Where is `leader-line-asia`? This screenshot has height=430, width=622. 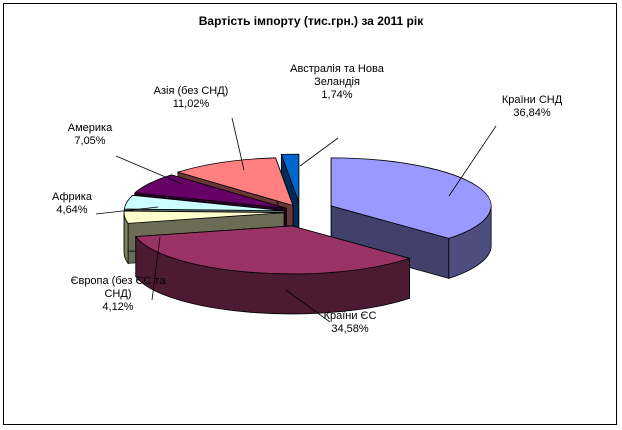
leader-line-asia is located at coordinates (238, 144).